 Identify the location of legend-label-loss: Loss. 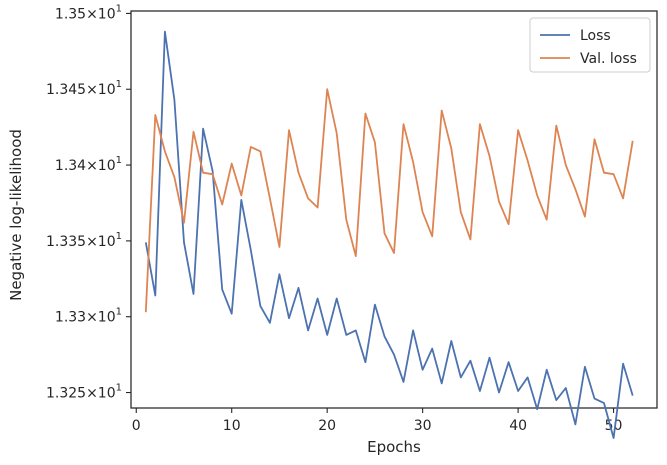
(595, 36).